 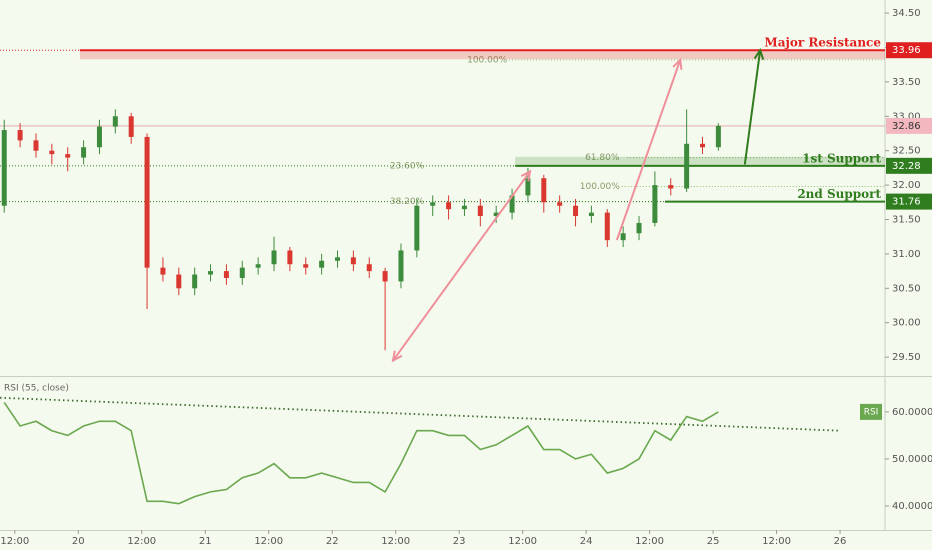 What do you see at coordinates (906, 126) in the screenshot?
I see `last-price-tag-label: 32.86` at bounding box center [906, 126].